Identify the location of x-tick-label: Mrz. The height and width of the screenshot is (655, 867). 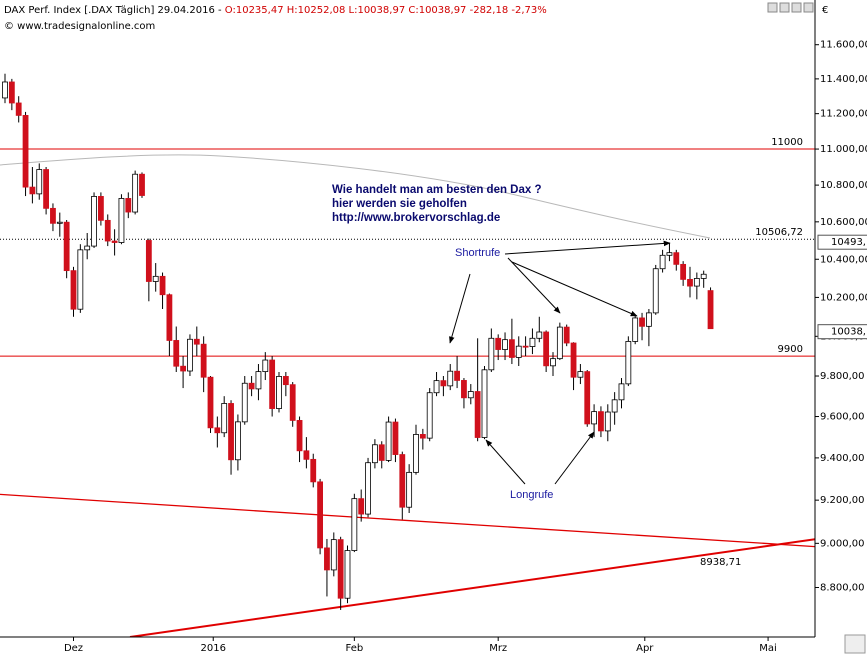
(498, 648).